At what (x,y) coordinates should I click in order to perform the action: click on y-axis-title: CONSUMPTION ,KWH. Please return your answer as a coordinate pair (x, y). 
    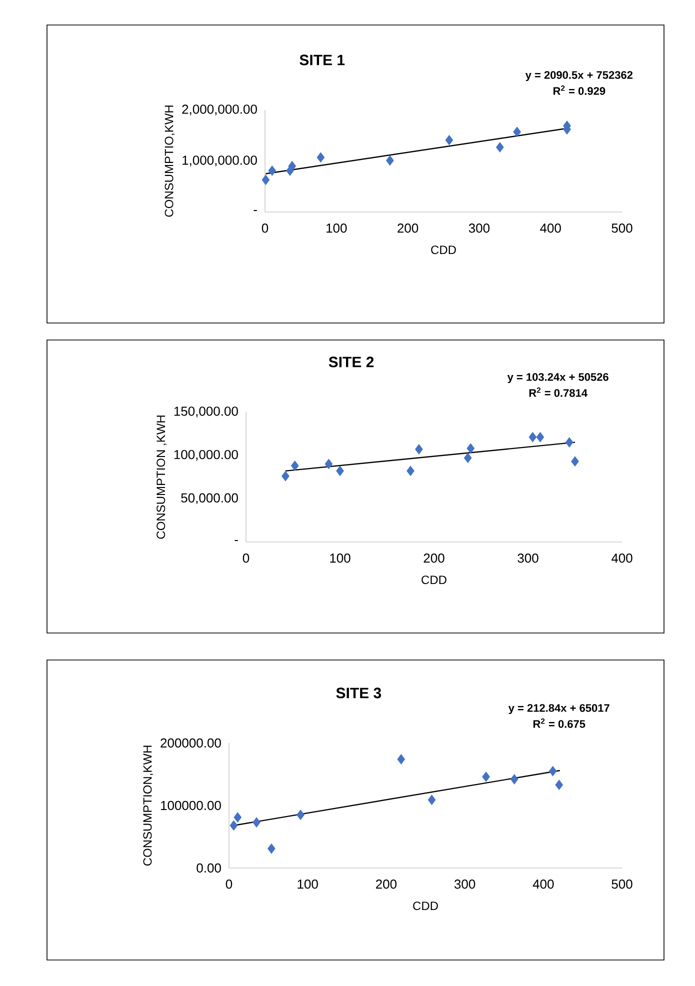
    Looking at the image, I should click on (161, 477).